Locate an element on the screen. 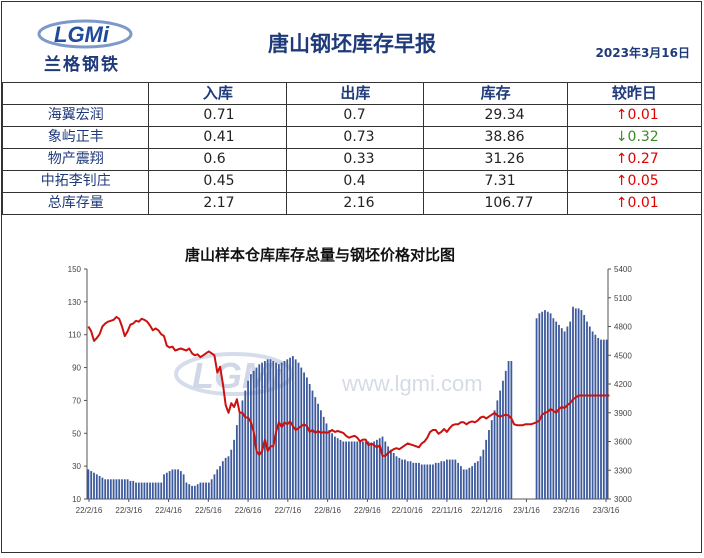 This screenshot has width=704, height=558. y-tick-label-left: 50 is located at coordinates (76, 433).